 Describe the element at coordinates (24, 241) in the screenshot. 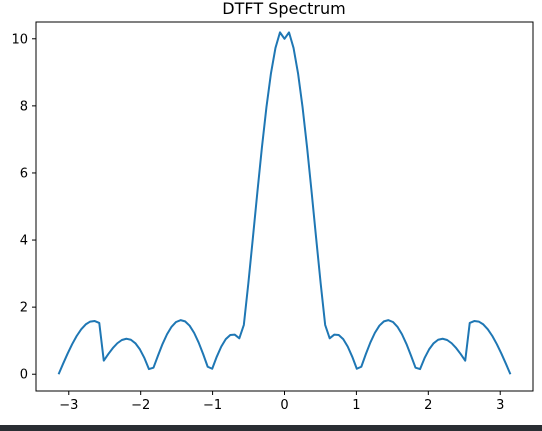

I see `y-tick-label: 4` at that location.